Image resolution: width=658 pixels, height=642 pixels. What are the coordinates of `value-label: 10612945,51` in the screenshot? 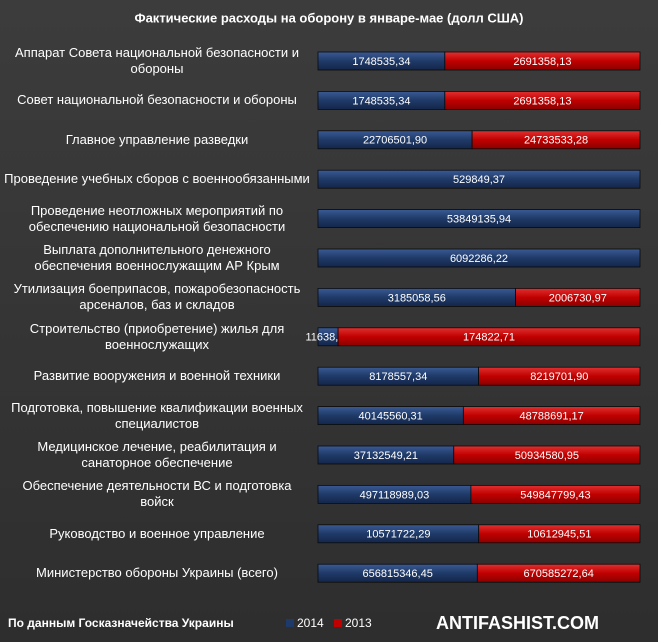 It's located at (559, 535).